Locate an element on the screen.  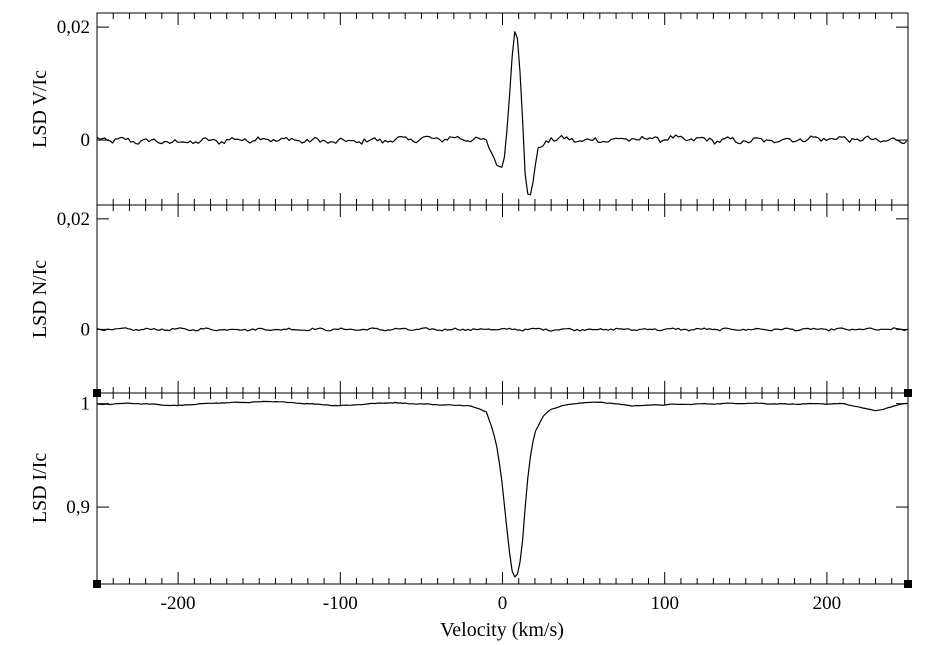
panel-i-xtick-labels: -200 -100 0 100 200 is located at coordinates (501, 603).